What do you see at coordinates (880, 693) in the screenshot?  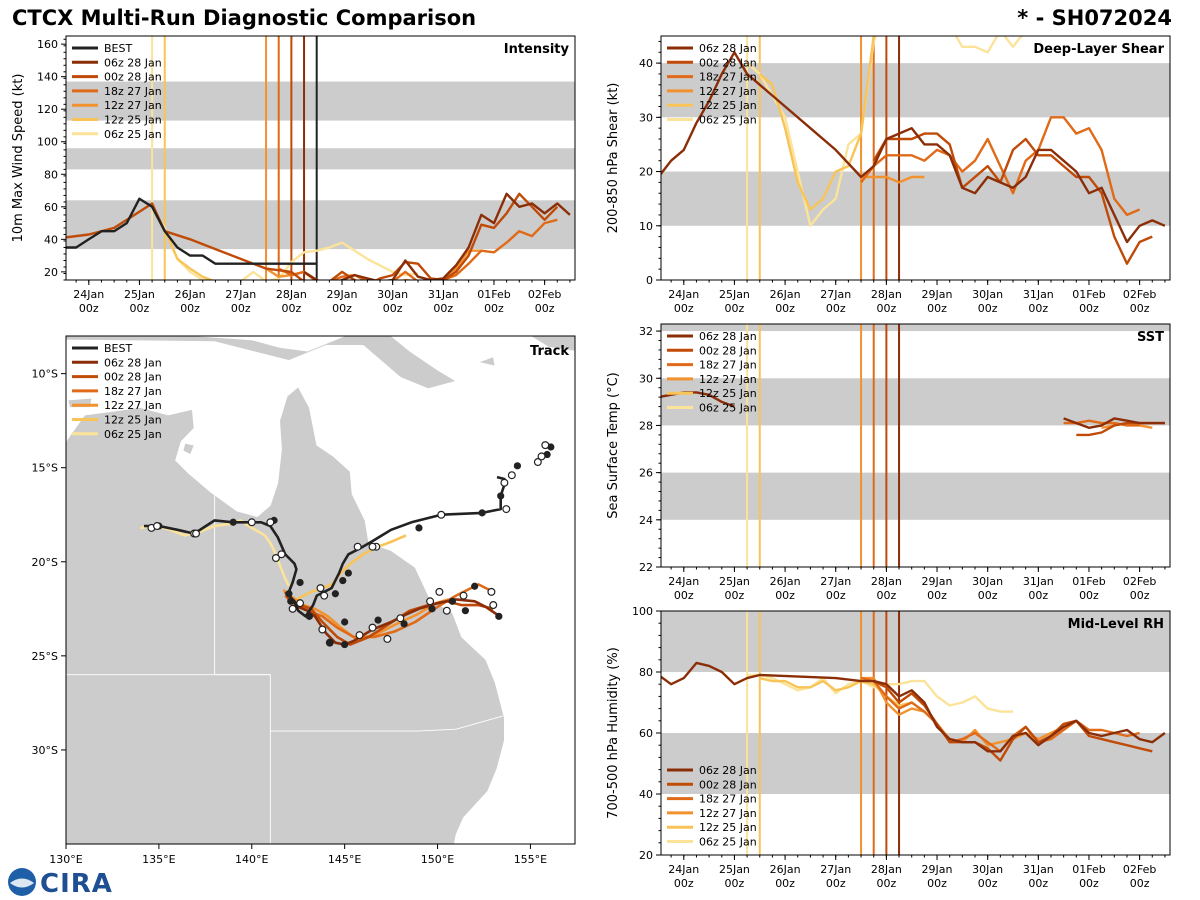 I see `series-line-06z-25-jan` at bounding box center [880, 693].